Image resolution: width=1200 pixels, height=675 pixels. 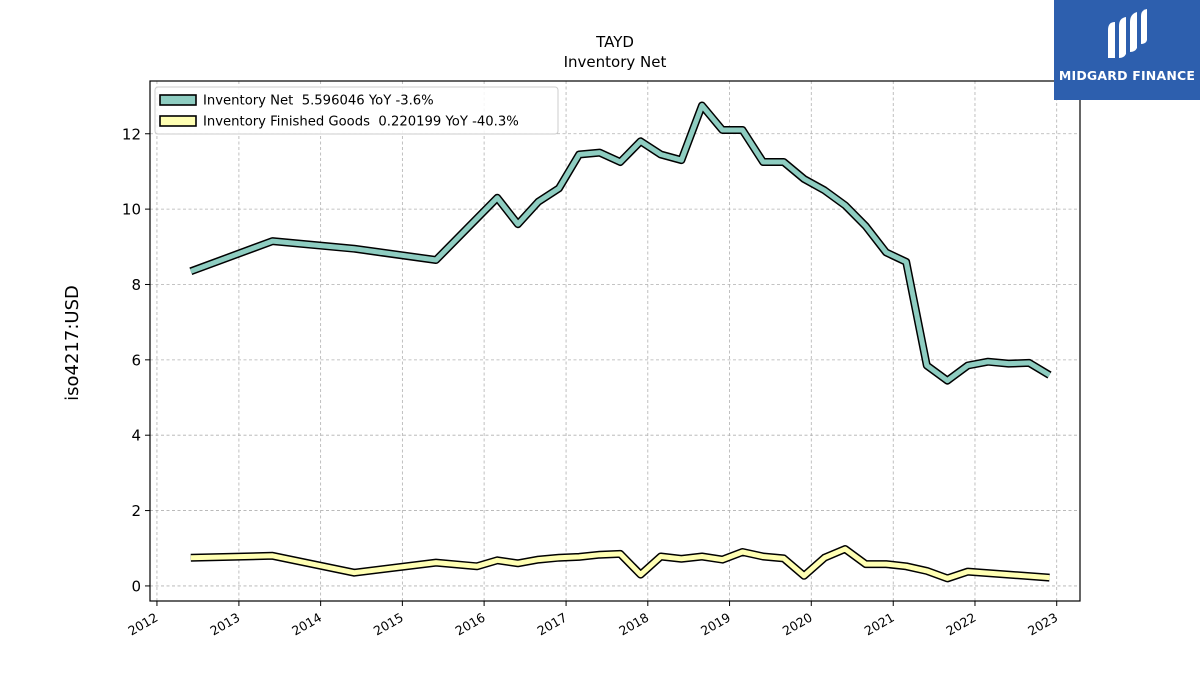 I want to click on y-tick-label: 4, so click(x=136, y=436).